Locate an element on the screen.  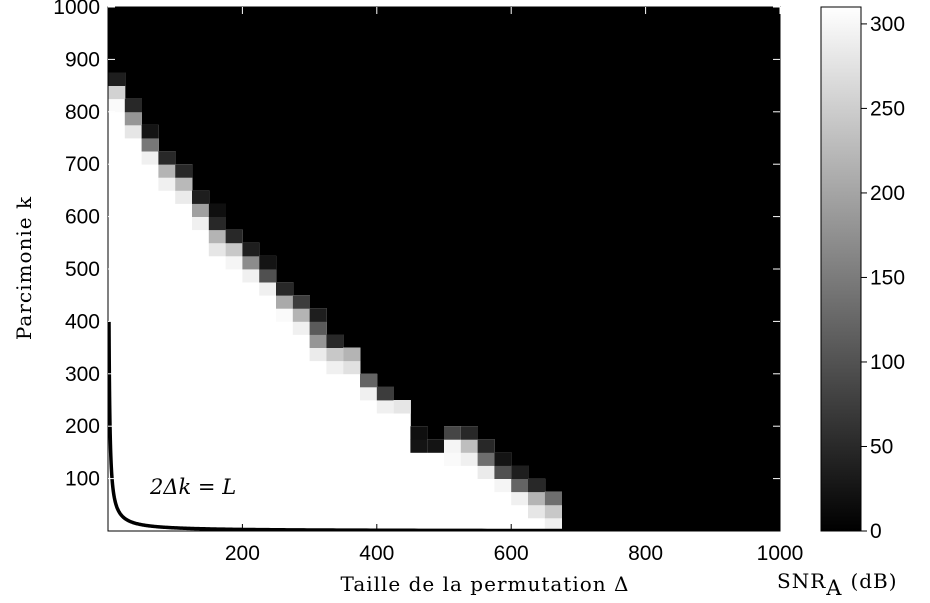
y-tick-label: 700 is located at coordinates (82, 164).